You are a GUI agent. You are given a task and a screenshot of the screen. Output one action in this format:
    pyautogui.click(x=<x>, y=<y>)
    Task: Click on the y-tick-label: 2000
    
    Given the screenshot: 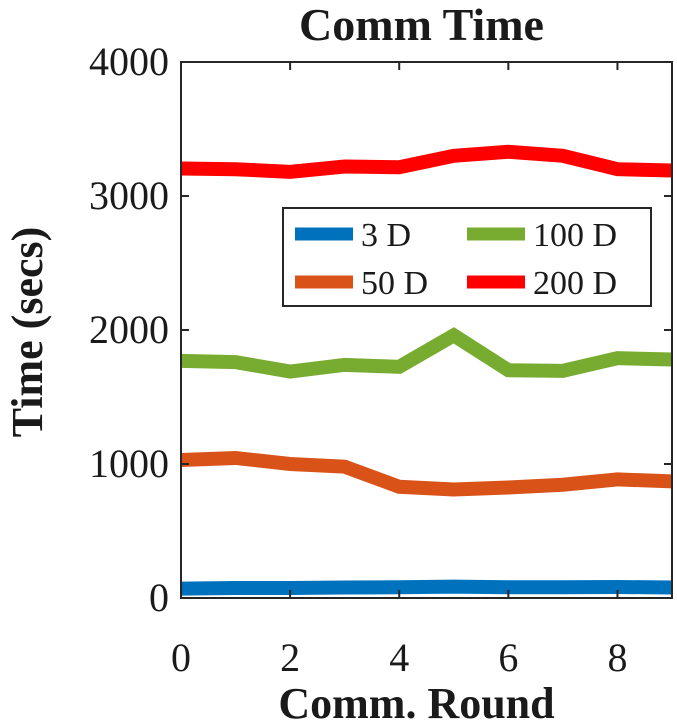 What is the action you would take?
    pyautogui.click(x=129, y=329)
    